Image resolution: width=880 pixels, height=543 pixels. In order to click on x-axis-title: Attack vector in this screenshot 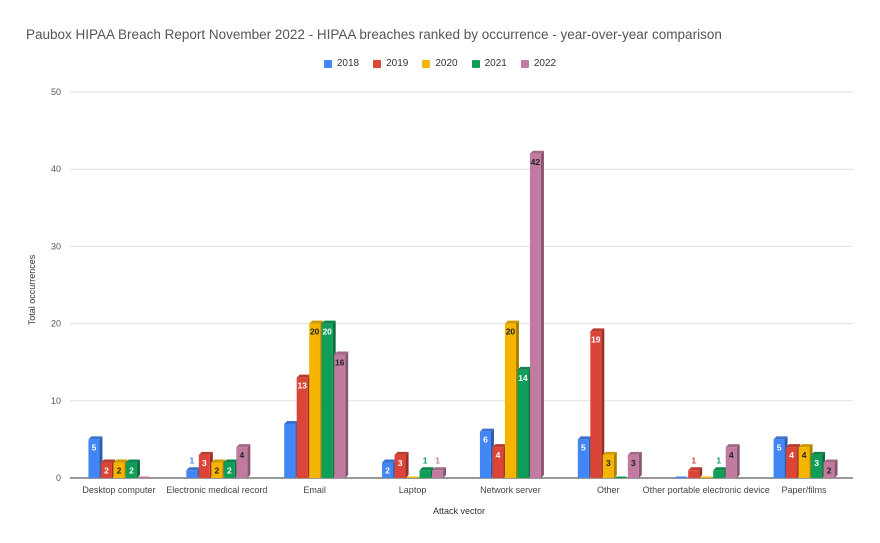, I will do `click(459, 511)`.